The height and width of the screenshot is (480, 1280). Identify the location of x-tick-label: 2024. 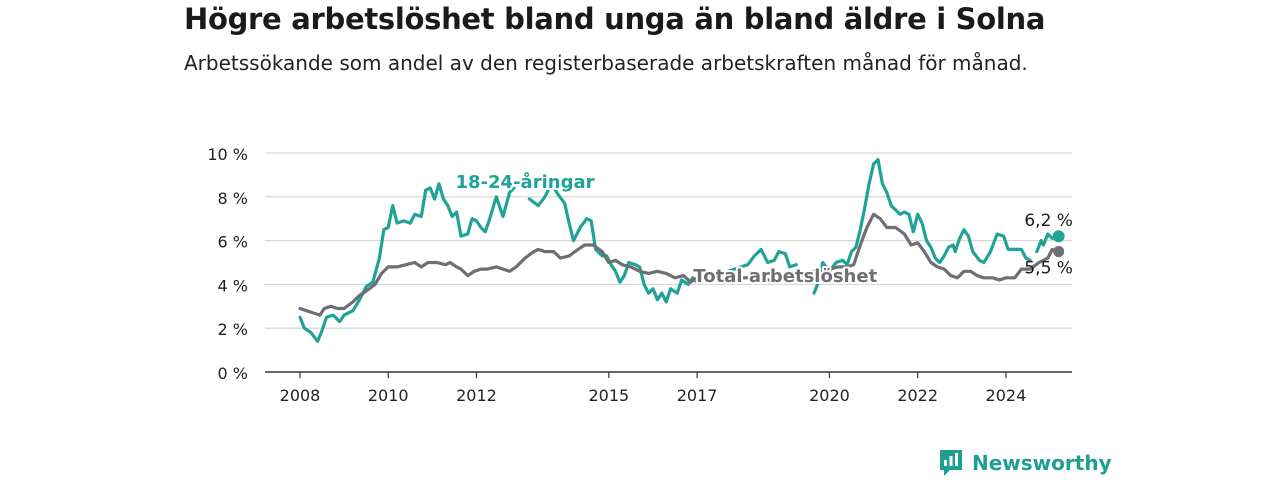
(1006, 395).